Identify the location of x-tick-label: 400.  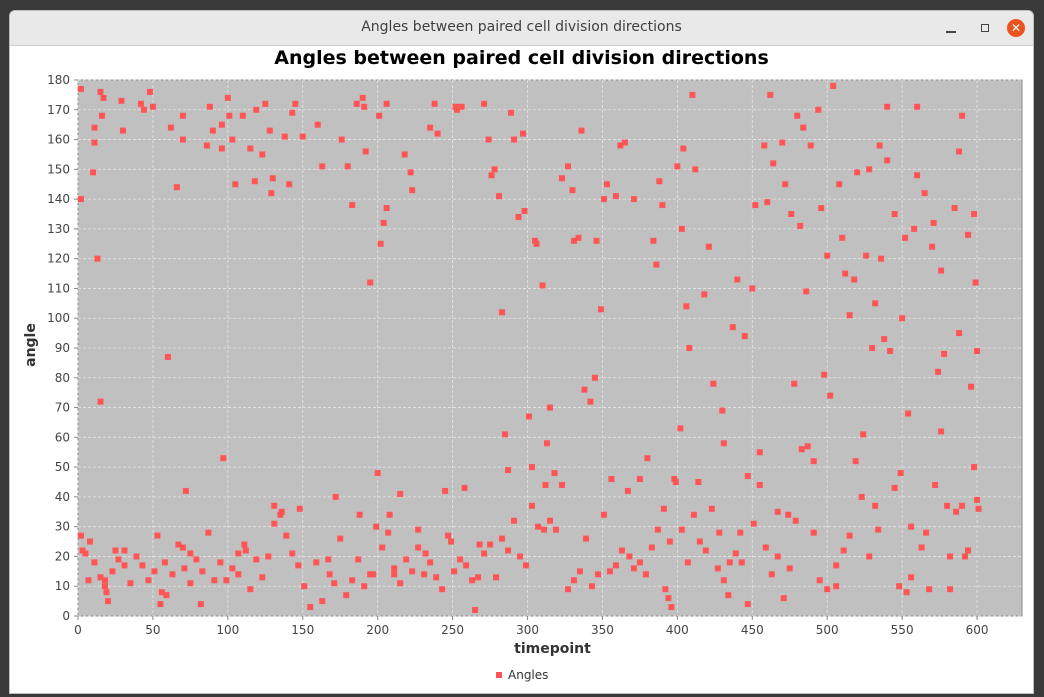
(677, 630).